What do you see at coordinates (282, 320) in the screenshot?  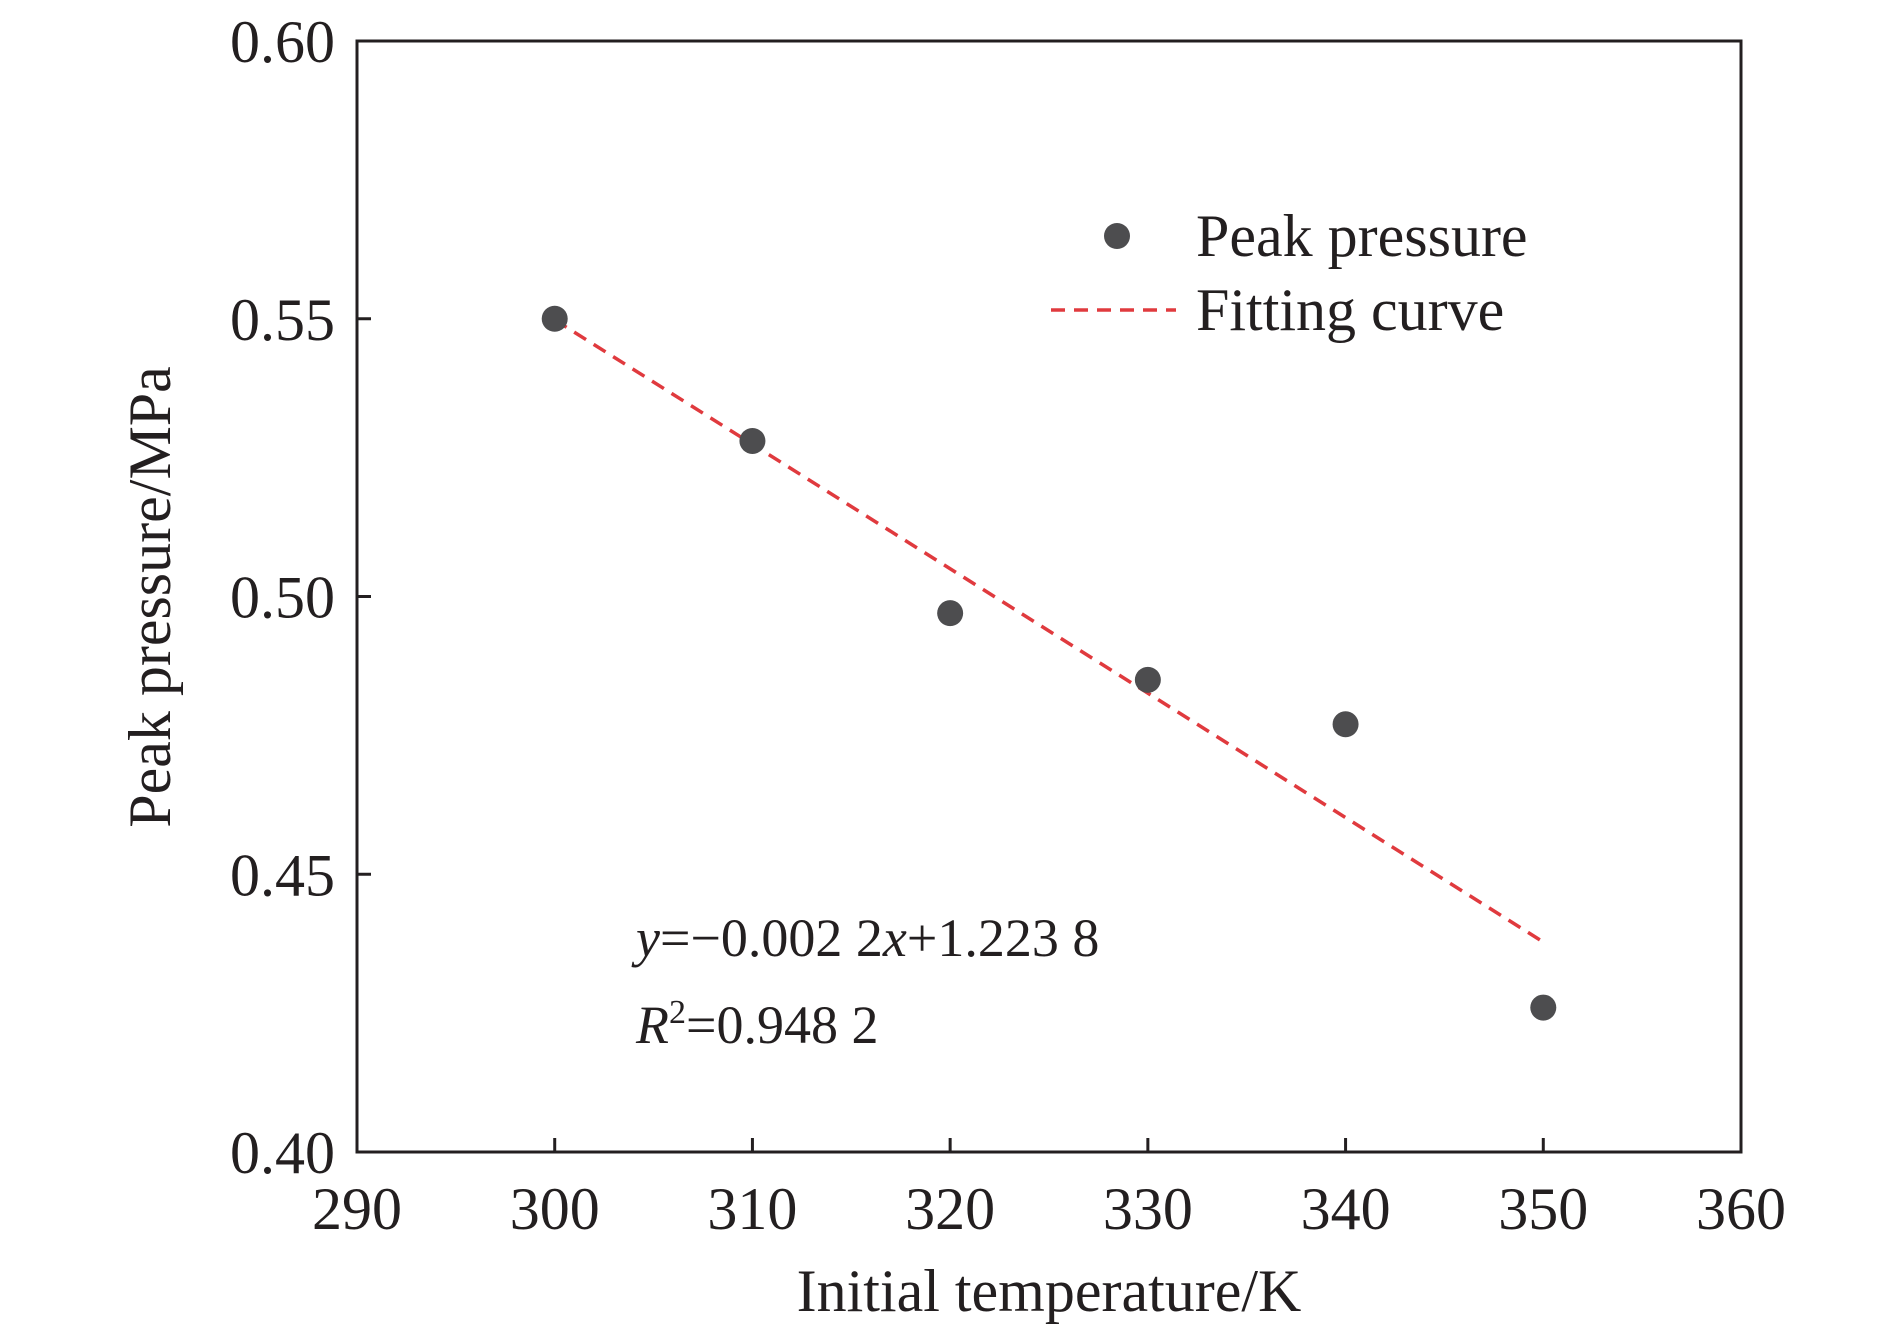 I see `y-tick-label: 0.55` at bounding box center [282, 320].